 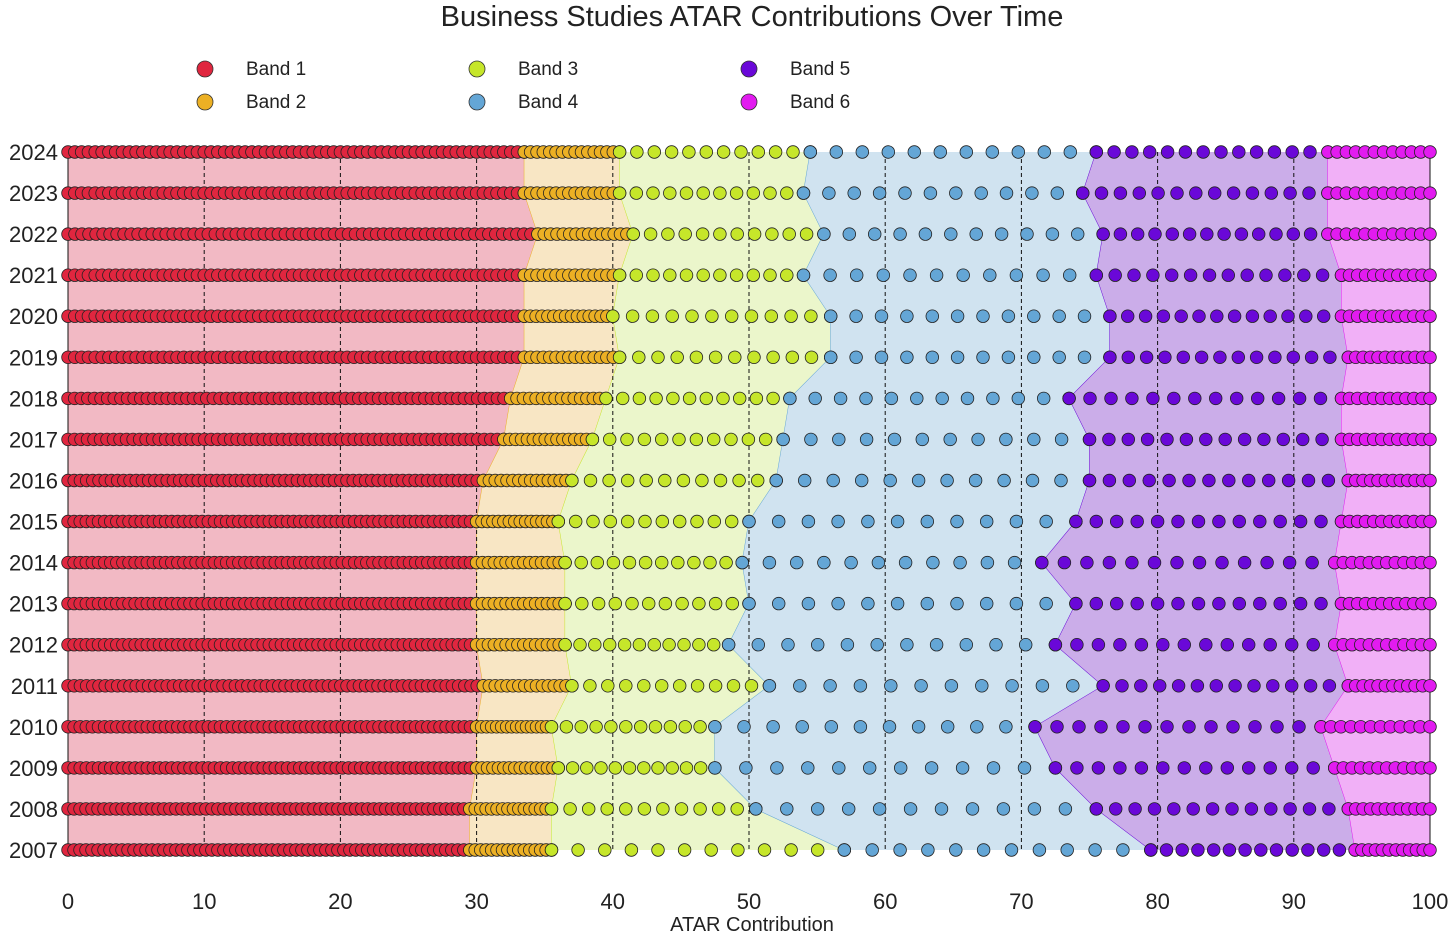 I want to click on y-tick-label: 2017, so click(x=33, y=439).